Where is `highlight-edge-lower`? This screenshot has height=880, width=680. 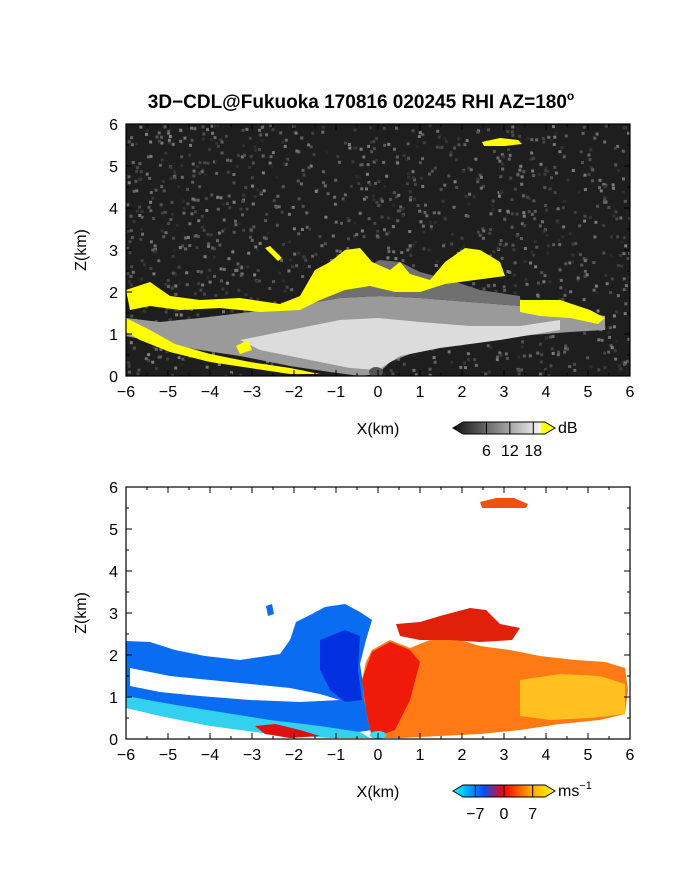
highlight-edge-lower is located at coordinates (223, 346).